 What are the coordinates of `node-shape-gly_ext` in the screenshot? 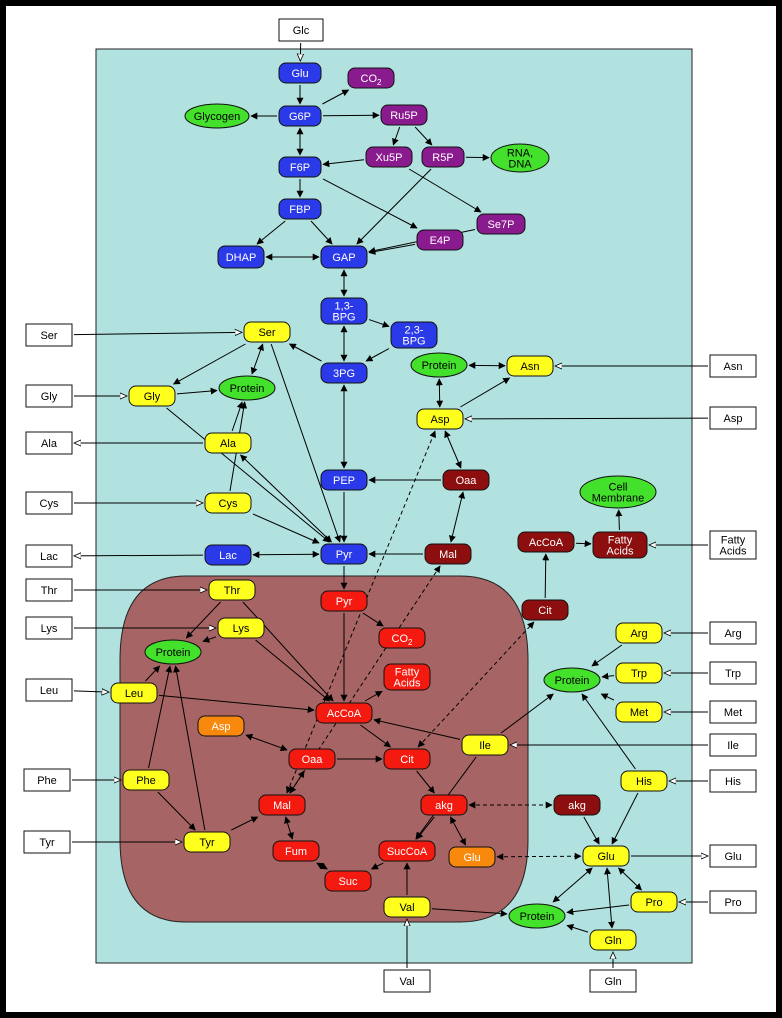 It's located at (49, 396).